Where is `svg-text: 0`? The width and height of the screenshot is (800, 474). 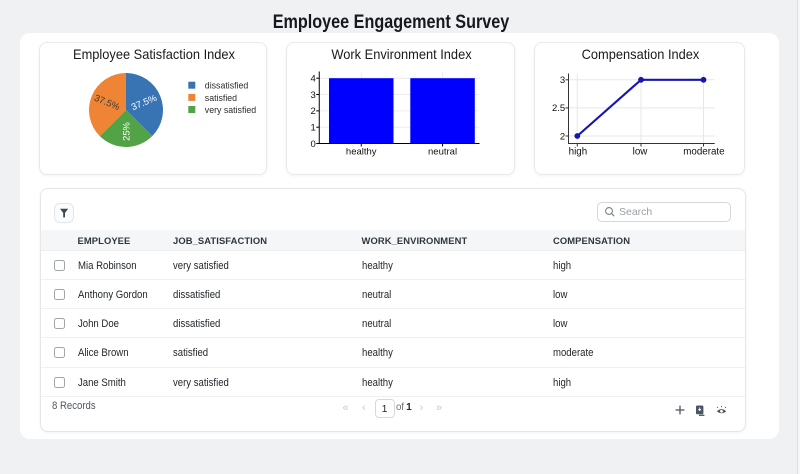
svg-text: 0 is located at coordinates (312, 143).